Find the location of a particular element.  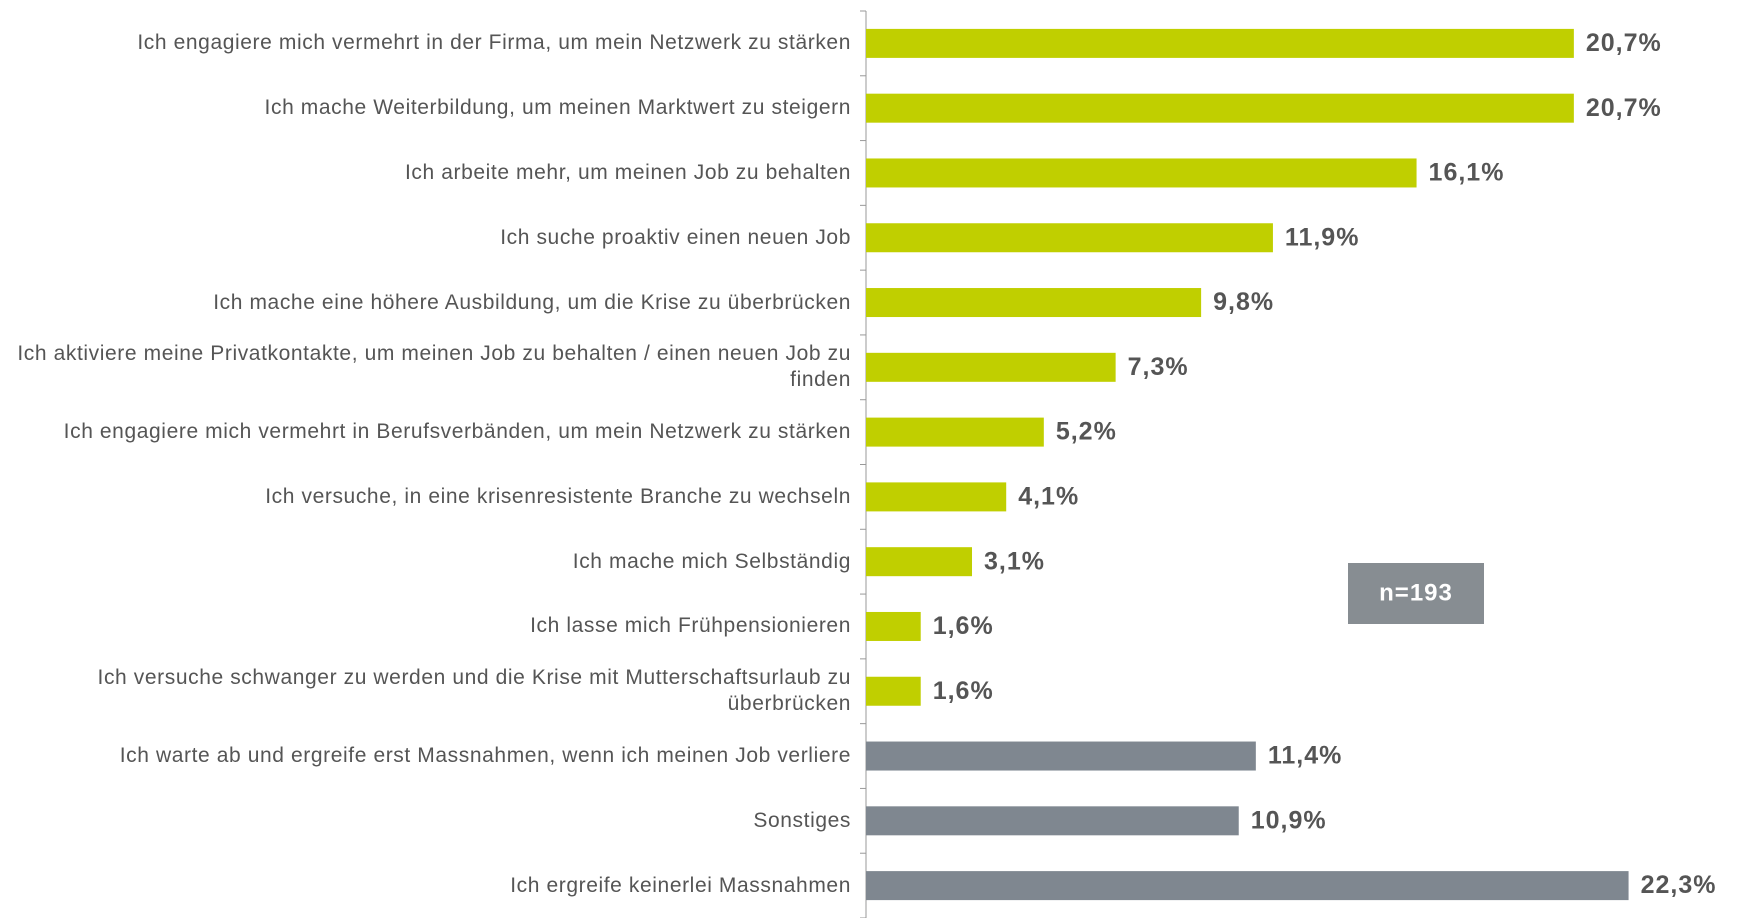

category-label: Ich mache mich Selbständig is located at coordinates (711, 561).